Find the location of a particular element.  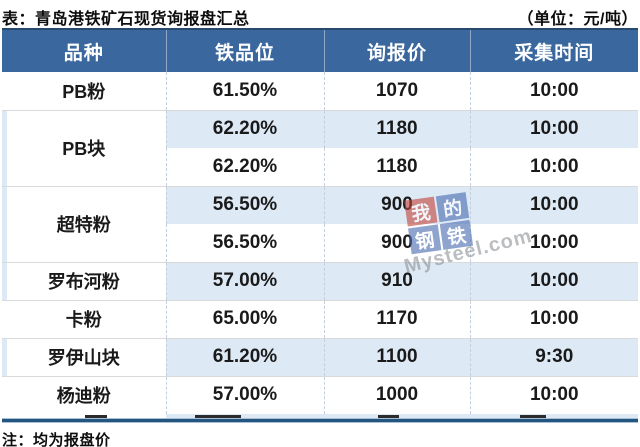

table-row: 62.20% 1180 10:00 is located at coordinates (320, 167).